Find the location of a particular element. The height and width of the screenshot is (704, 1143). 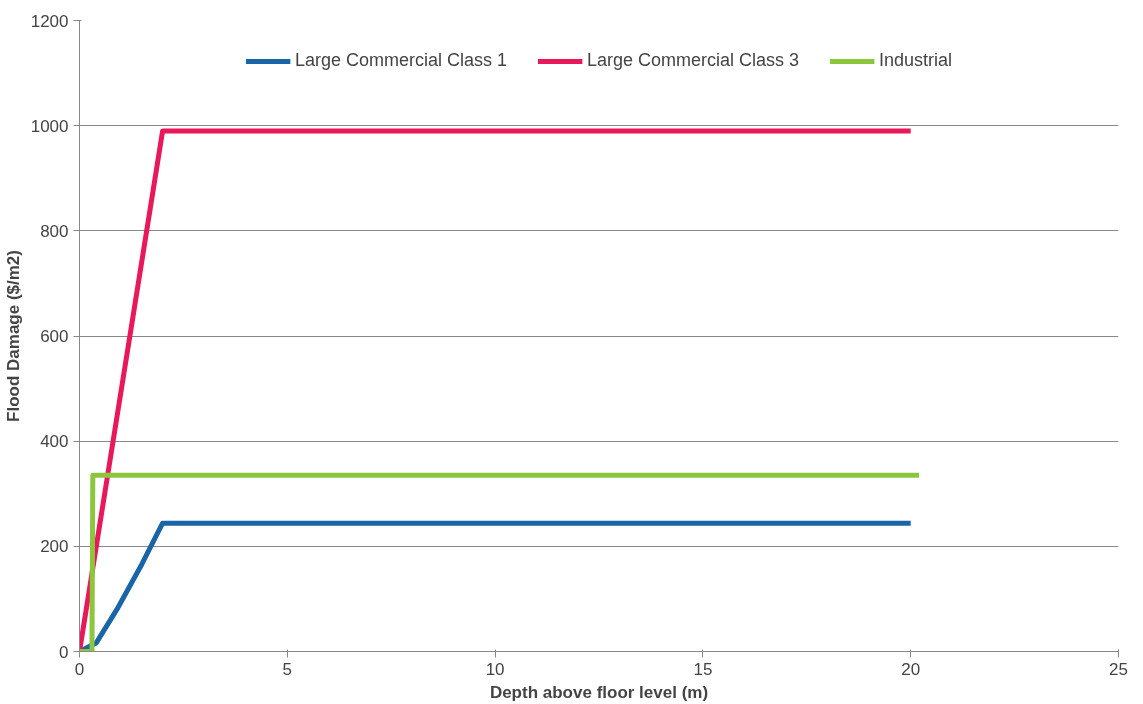

y-tick-label: 800 is located at coordinates (54, 231).